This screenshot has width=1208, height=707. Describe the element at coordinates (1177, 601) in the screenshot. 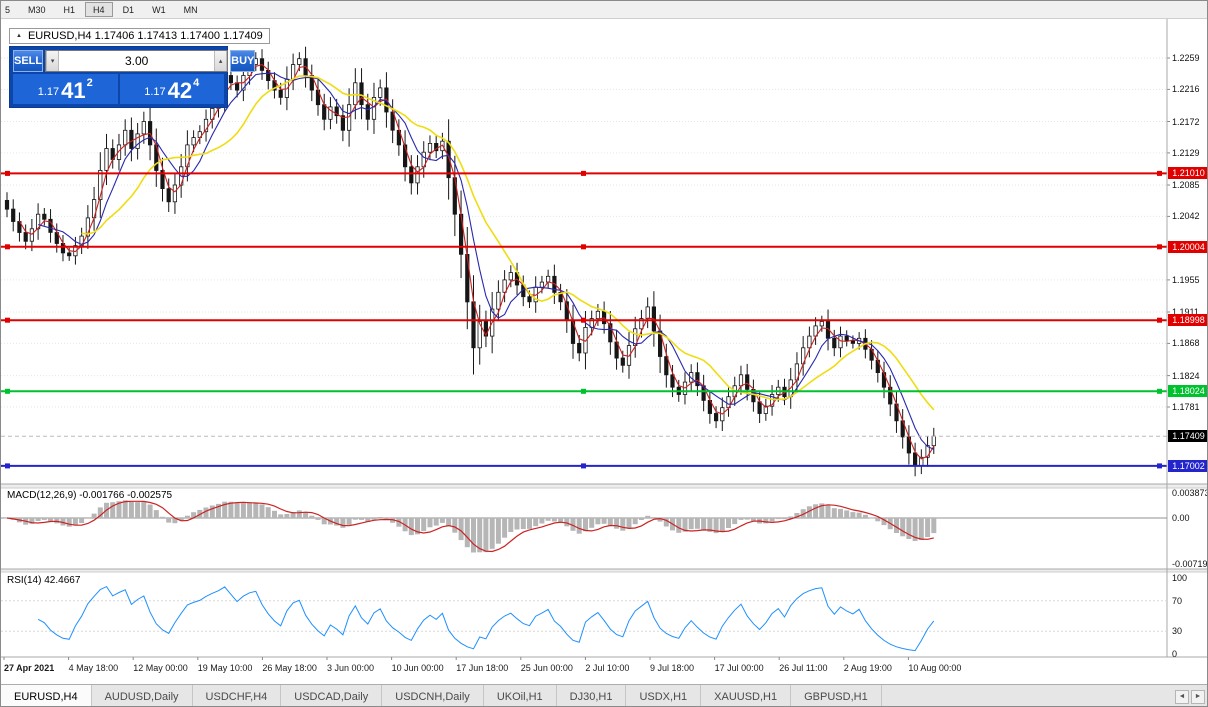

I see `rsi-axis-tick: 70` at that location.